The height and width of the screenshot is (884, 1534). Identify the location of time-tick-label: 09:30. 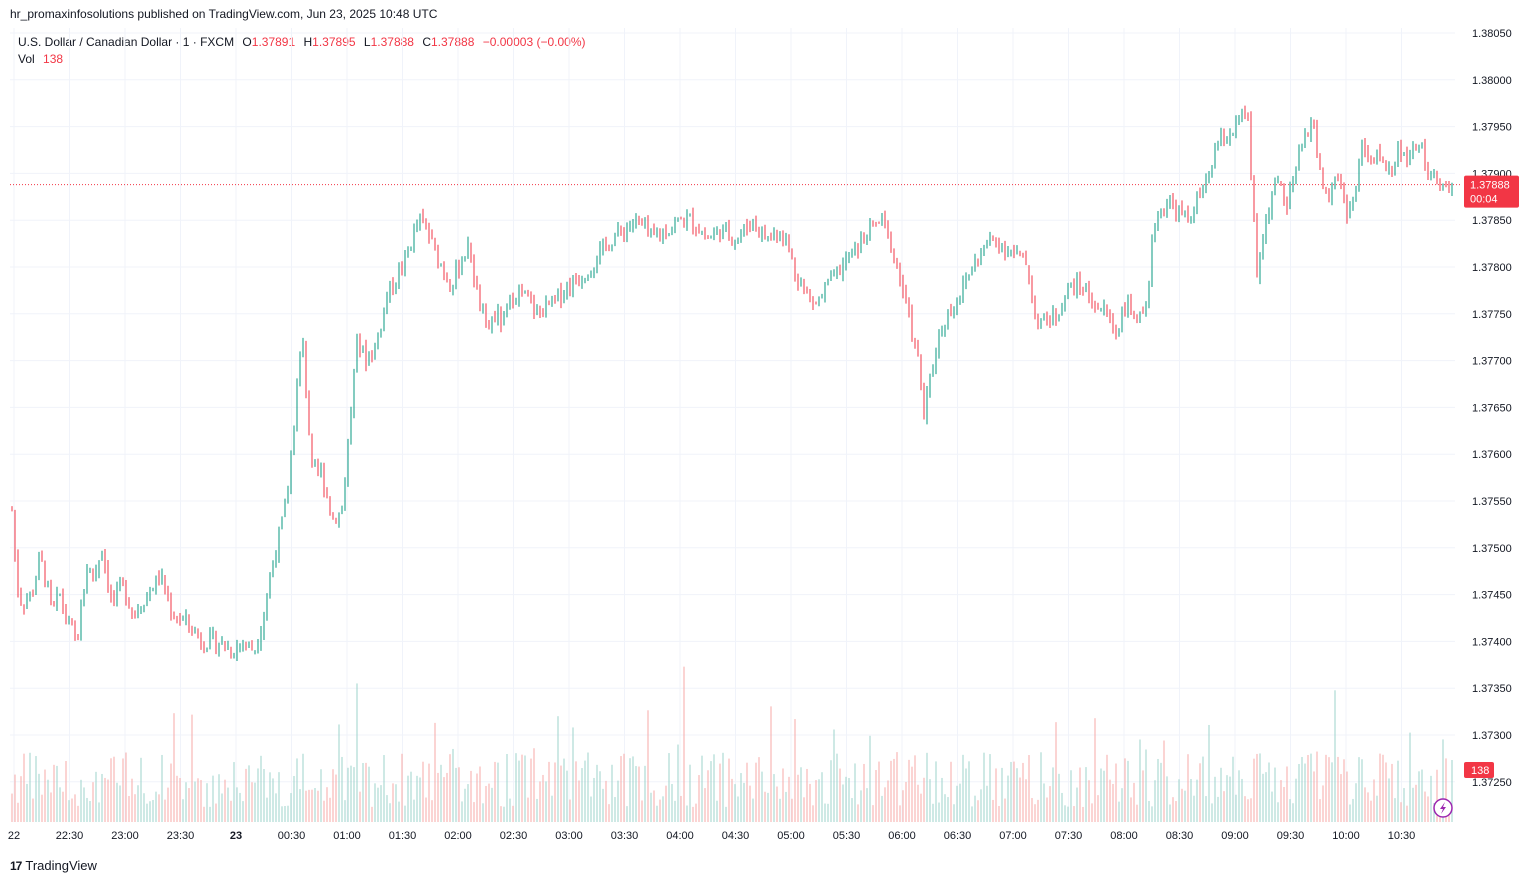
(1291, 836).